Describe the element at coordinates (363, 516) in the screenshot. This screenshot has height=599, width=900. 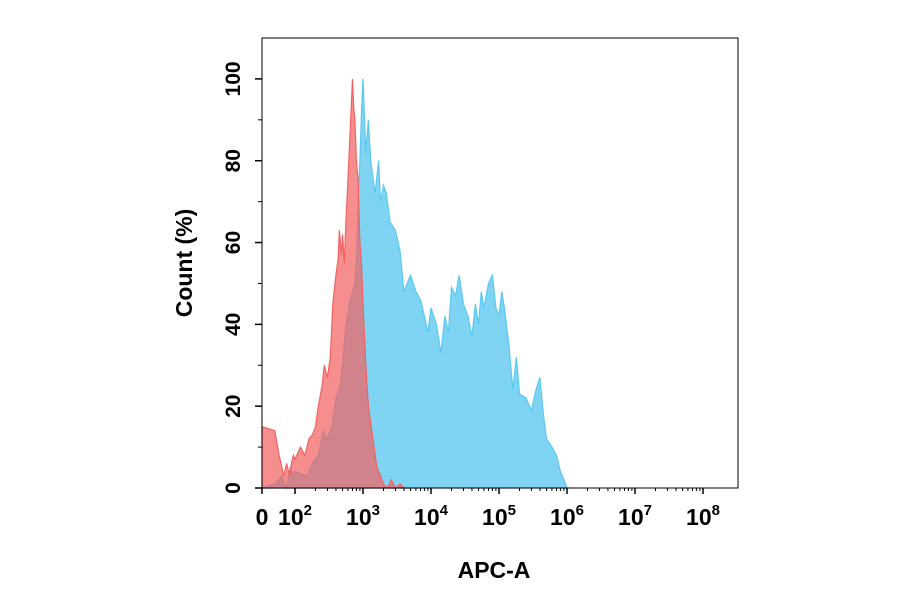
I see `x-tick-label: 10³` at that location.